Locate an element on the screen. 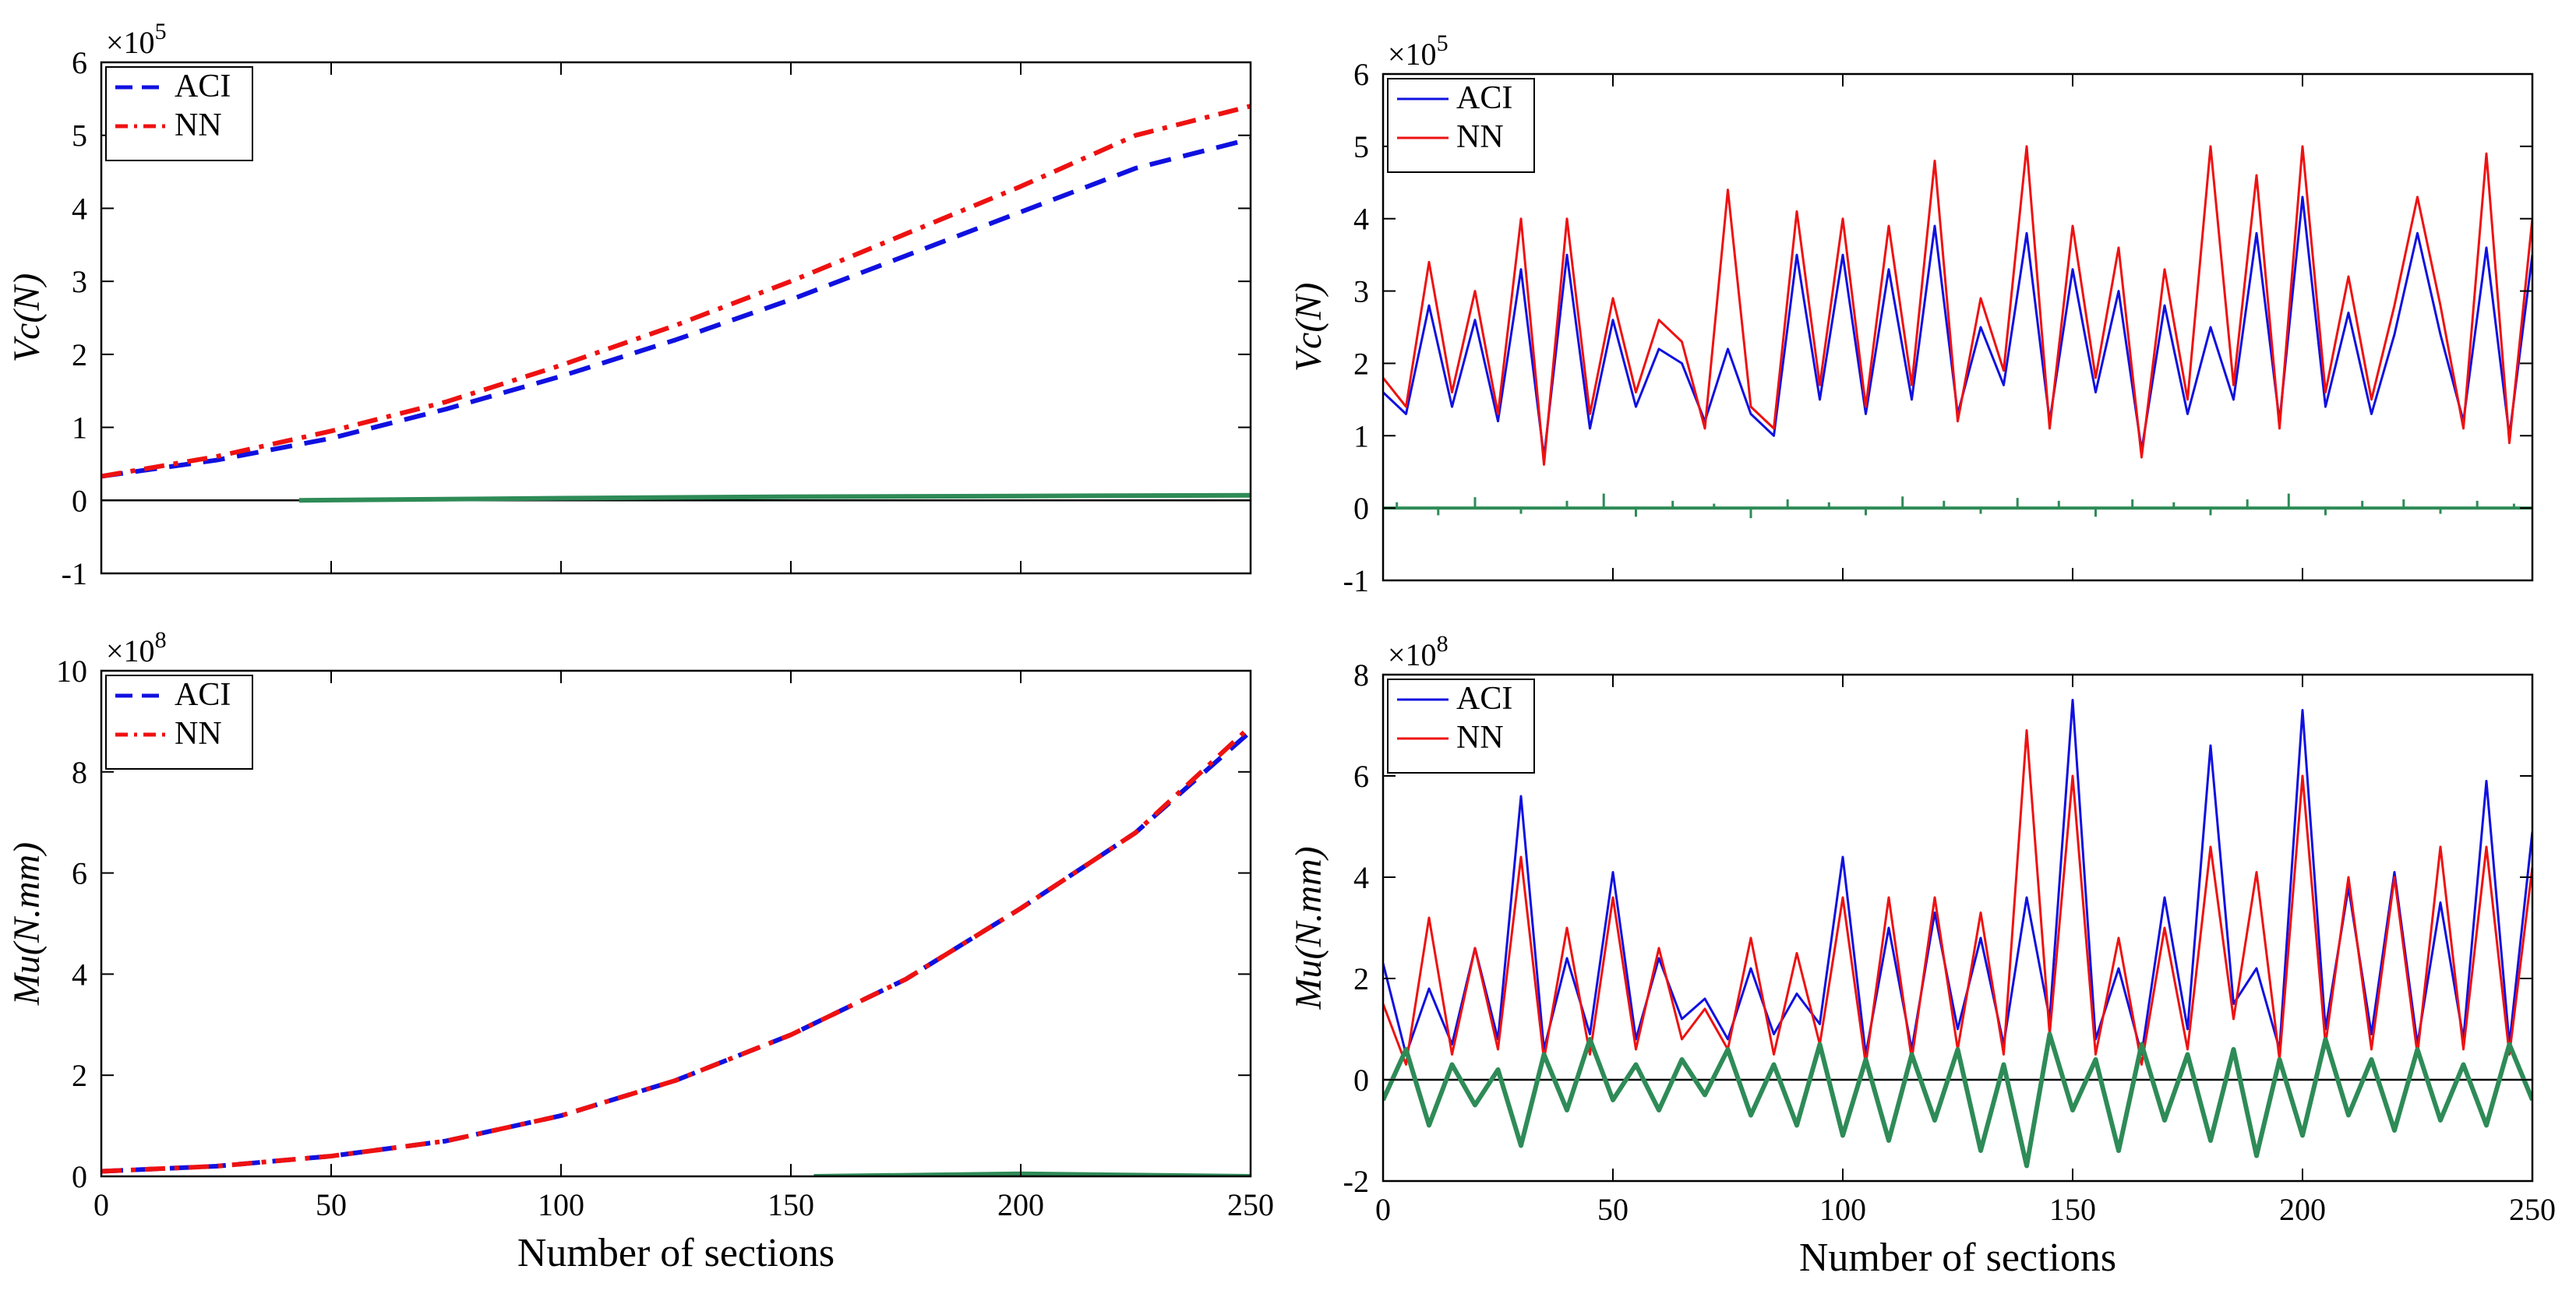 The width and height of the screenshot is (2576, 1301). y-tick-label: -2 is located at coordinates (1356, 1181).